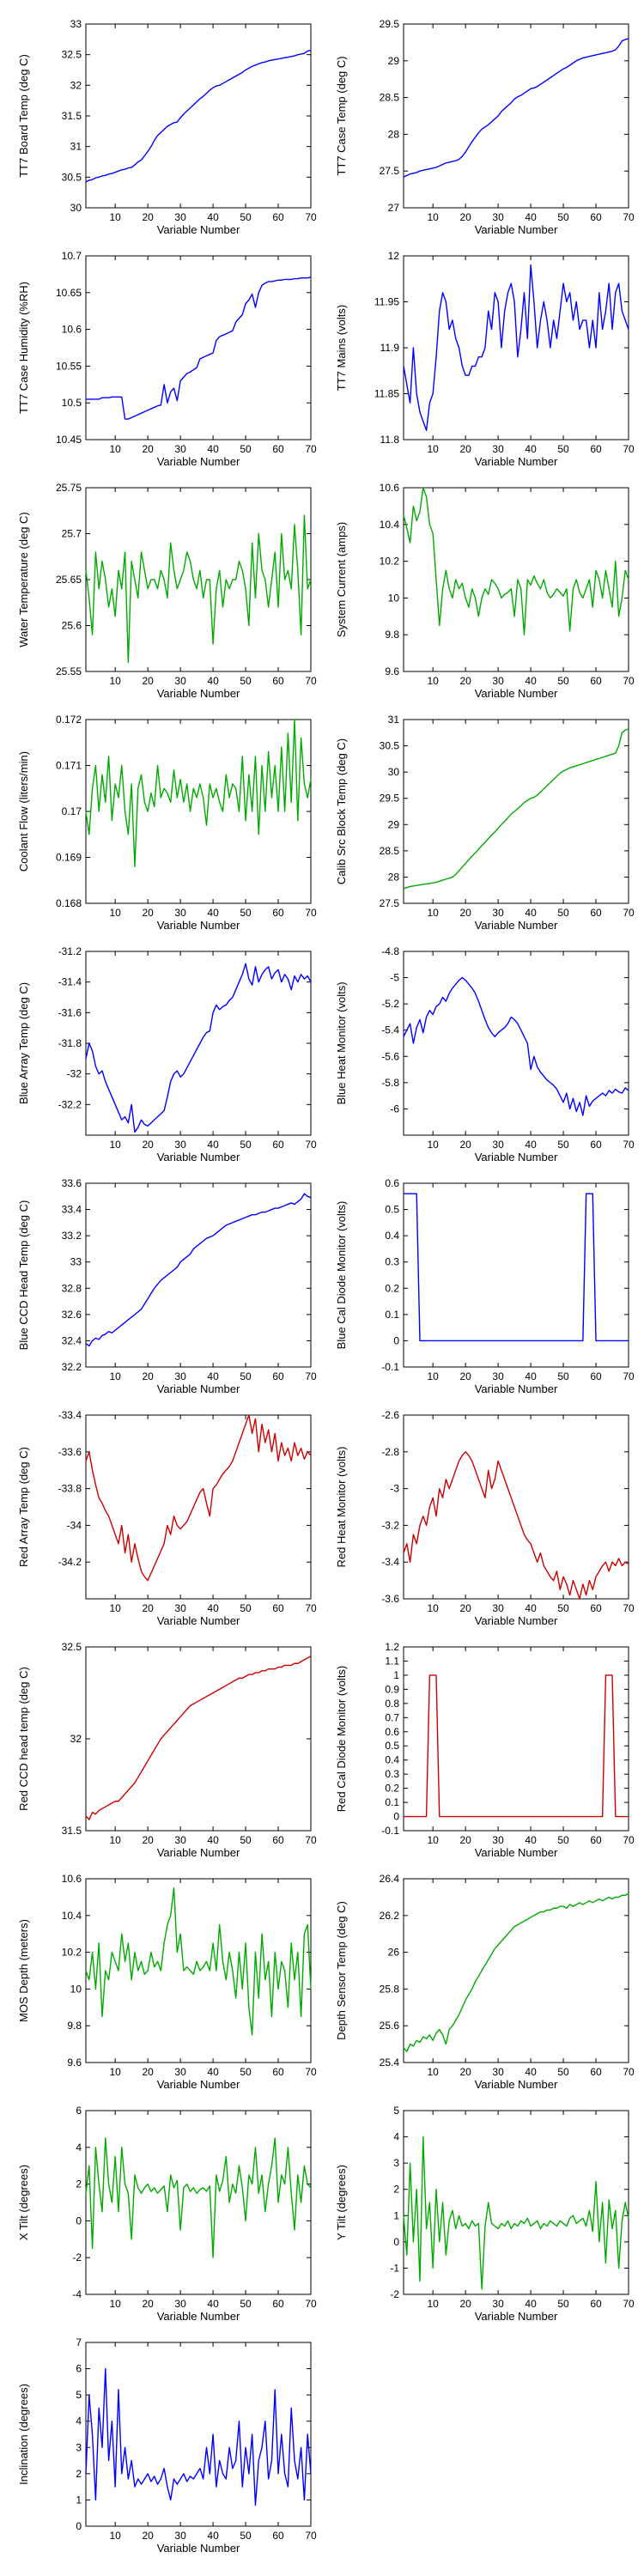 The width and height of the screenshot is (644, 2576). I want to click on y-tick-label: -6, so click(394, 1109).